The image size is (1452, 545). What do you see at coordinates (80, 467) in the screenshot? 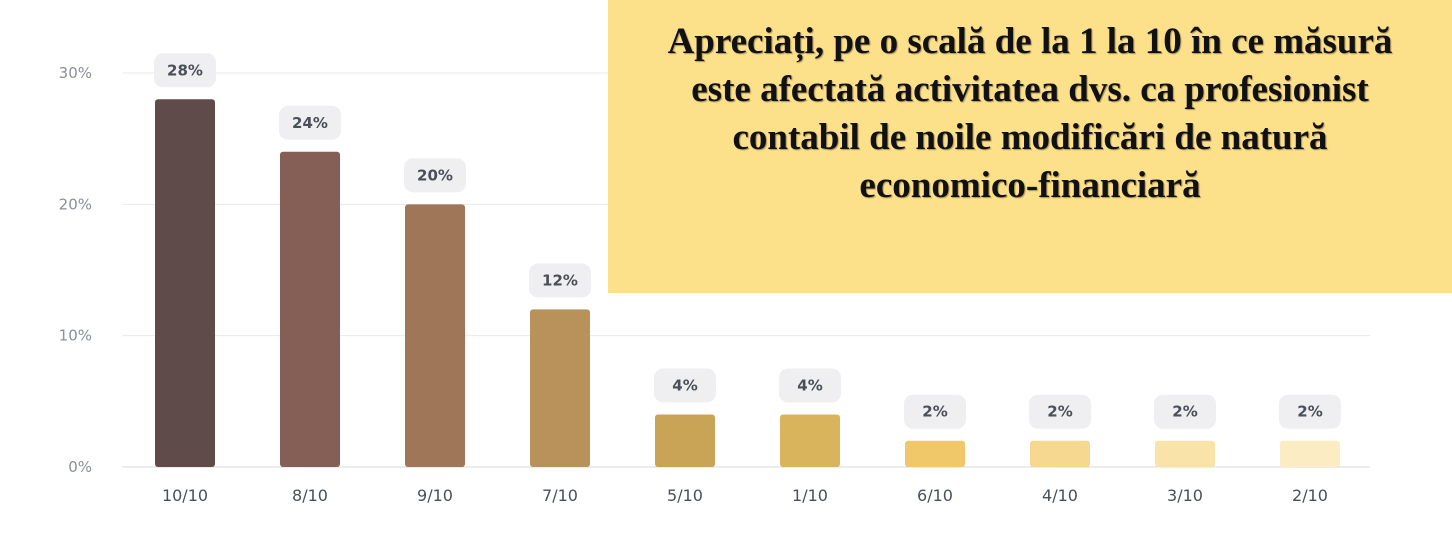
I see `y-tick-label: 0%` at bounding box center [80, 467].